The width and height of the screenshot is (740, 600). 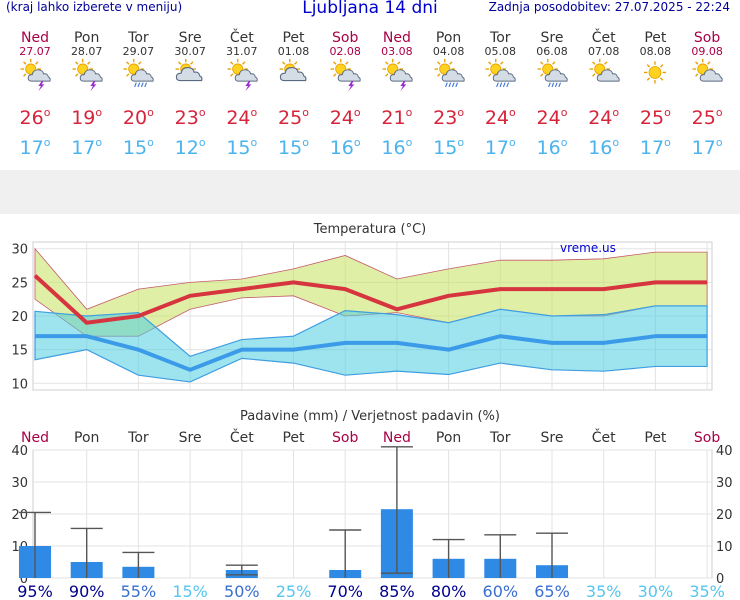 I want to click on day-name: Pet, so click(x=293, y=38).